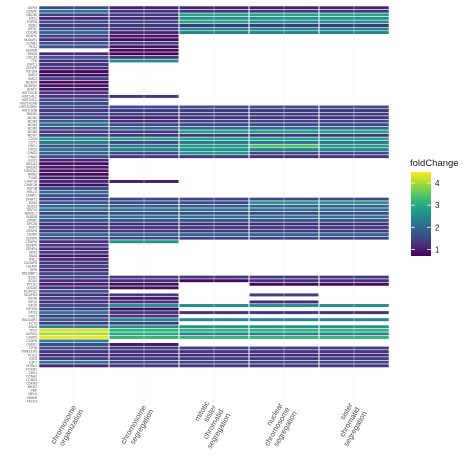 The image size is (474, 473). Describe the element at coordinates (31, 167) in the screenshot. I see `y-tick-label: BRCA2` at that location.